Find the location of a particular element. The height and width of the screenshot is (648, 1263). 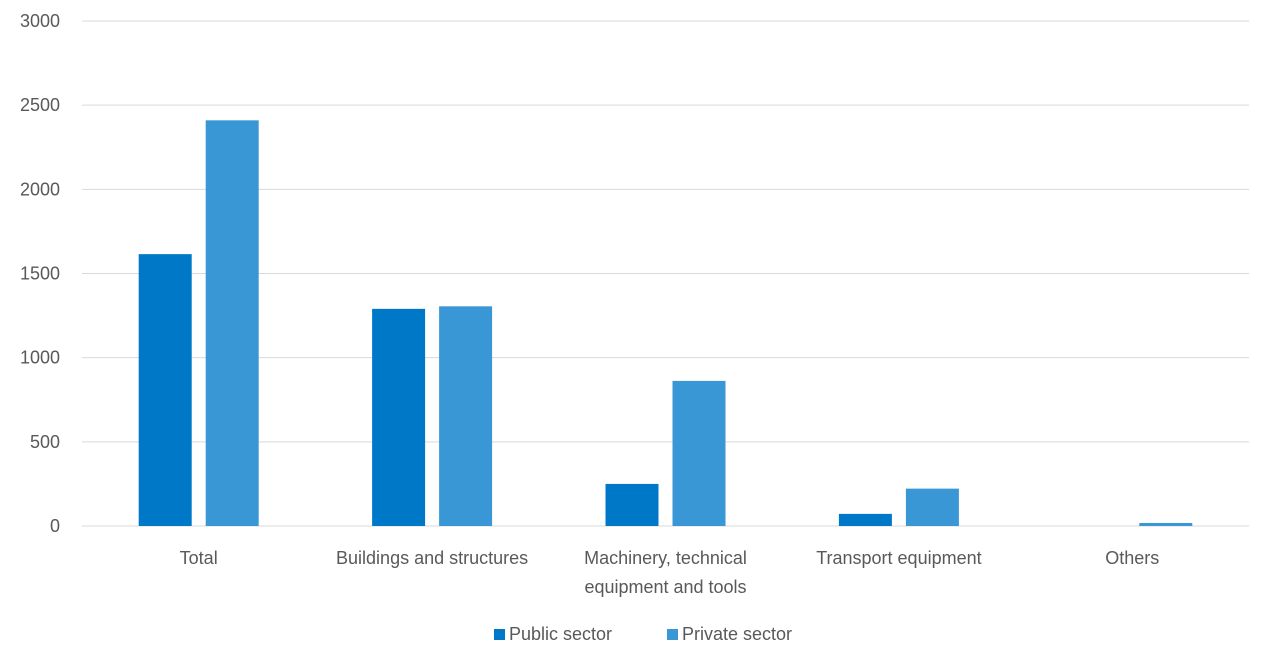

y-tick-label-2000: 2000 is located at coordinates (40, 189).